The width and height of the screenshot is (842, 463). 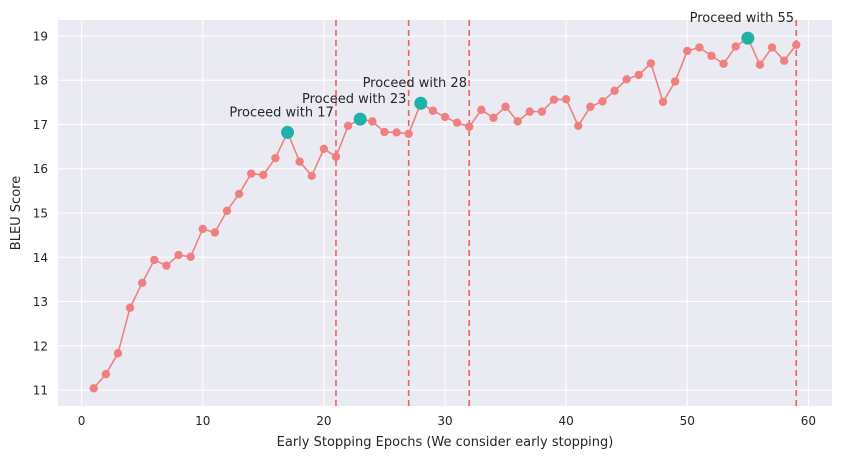 I want to click on highlight-annotation: Proceed with 55, so click(x=742, y=18).